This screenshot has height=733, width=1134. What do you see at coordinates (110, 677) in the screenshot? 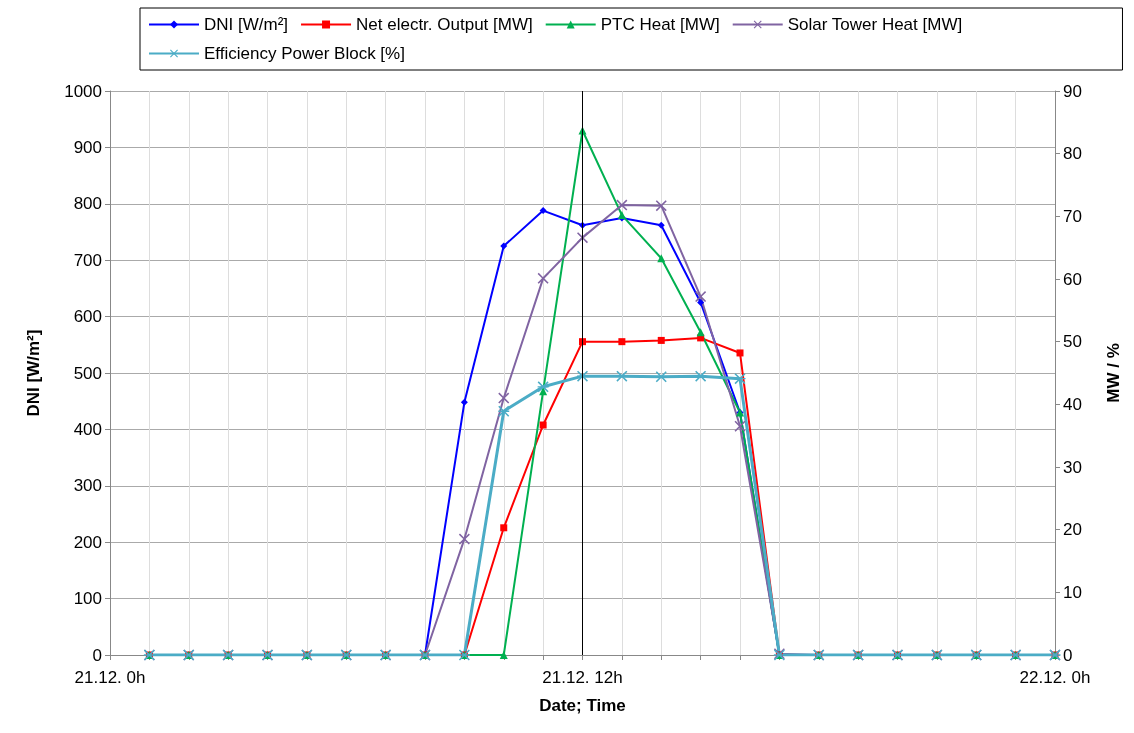
I see `x-tick-label: 21.12. 0h` at bounding box center [110, 677].